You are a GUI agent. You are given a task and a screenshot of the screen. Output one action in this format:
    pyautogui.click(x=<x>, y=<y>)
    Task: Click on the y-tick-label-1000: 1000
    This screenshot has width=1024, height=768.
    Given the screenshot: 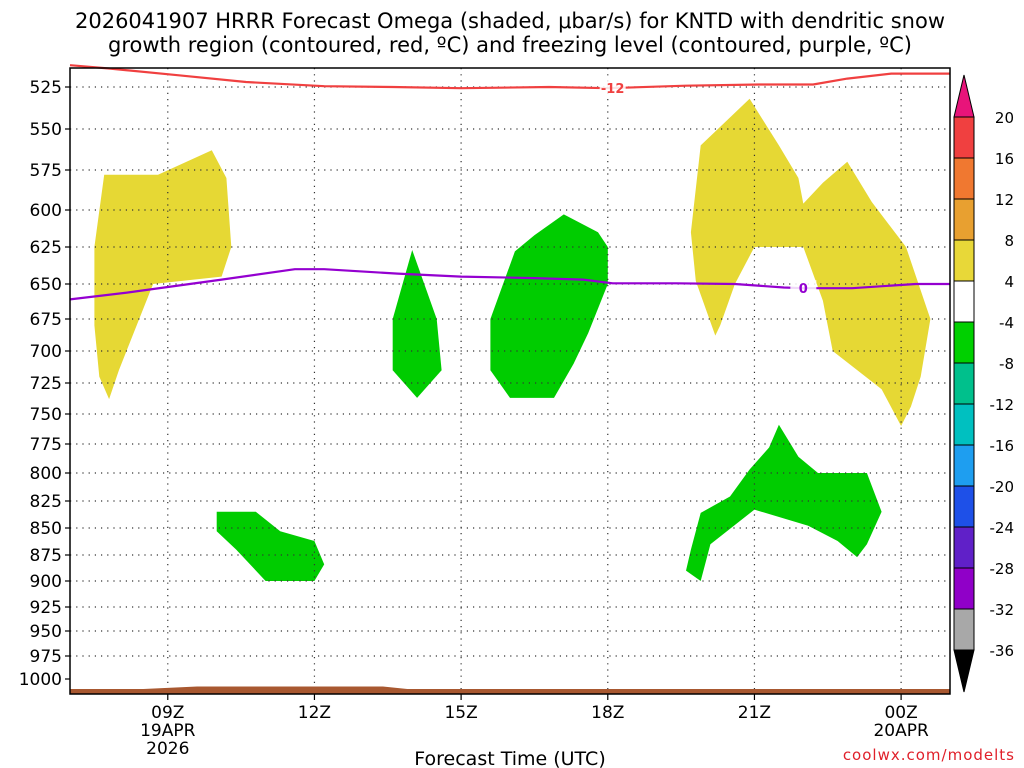 What is the action you would take?
    pyautogui.click(x=40, y=680)
    